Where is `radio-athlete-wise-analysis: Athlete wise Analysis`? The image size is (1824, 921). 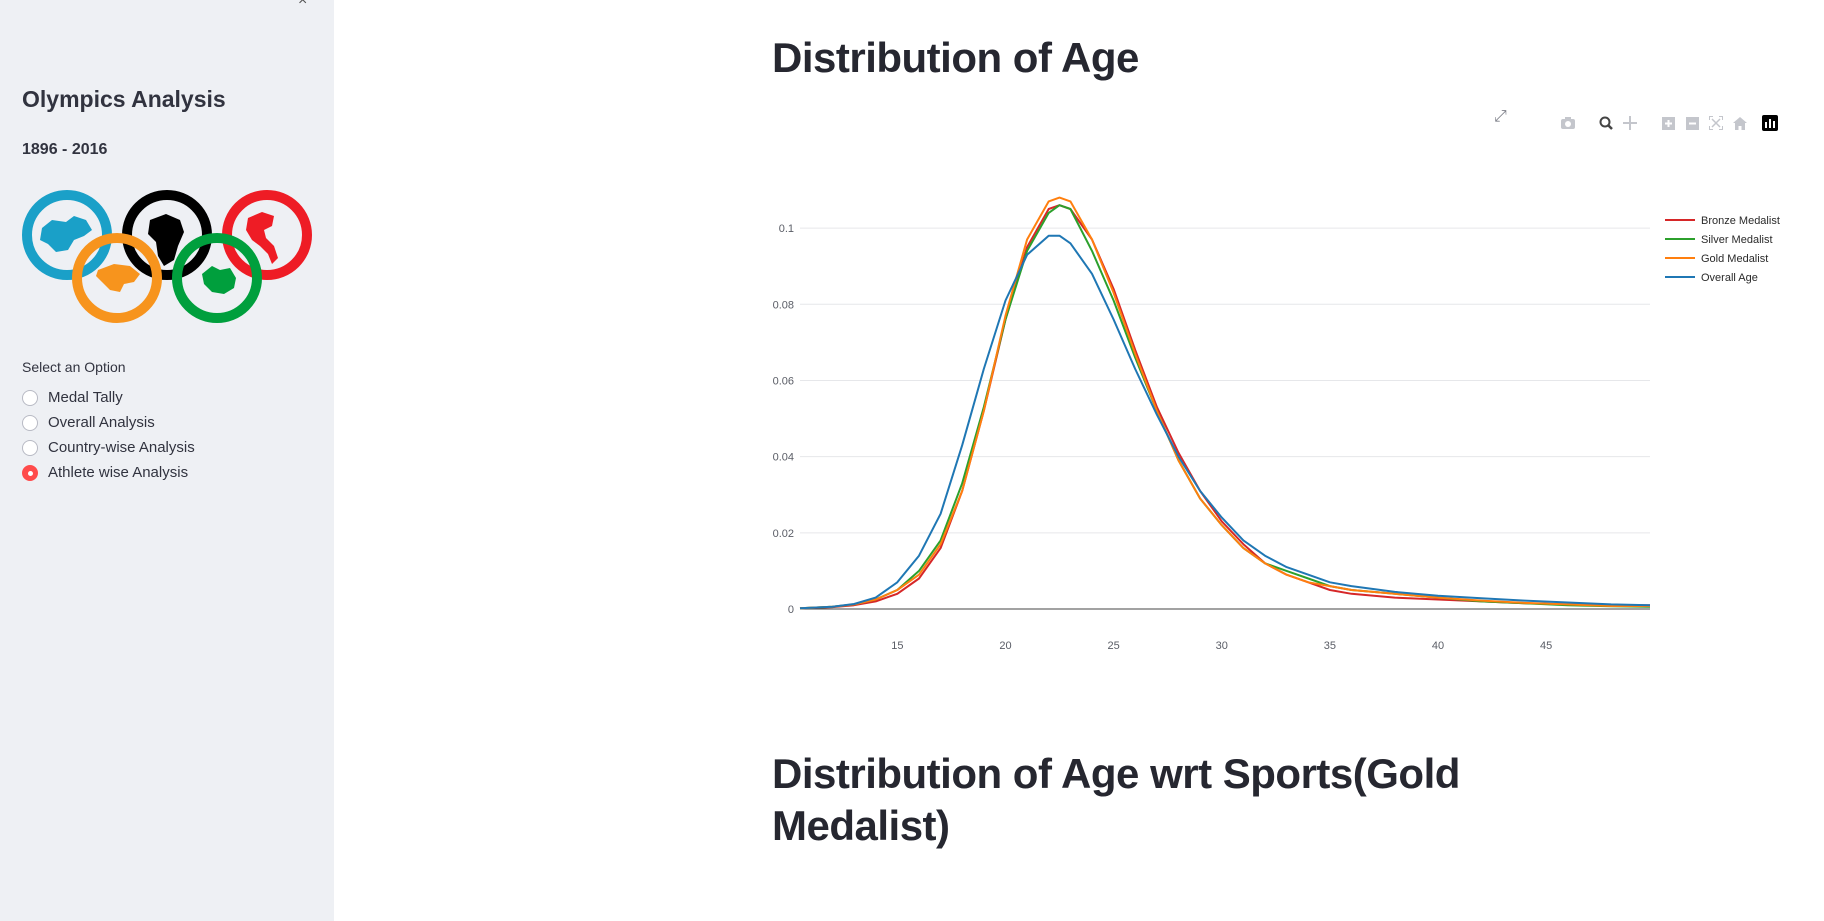
radio-athlete-wise-analysis: Athlete wise Analysis is located at coordinates (108, 472).